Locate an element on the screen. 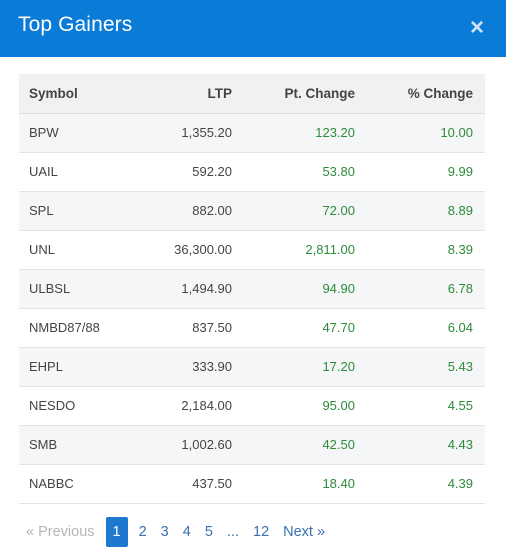 The image size is (506, 547). cell-symbol: NESDO is located at coordinates (79, 406).